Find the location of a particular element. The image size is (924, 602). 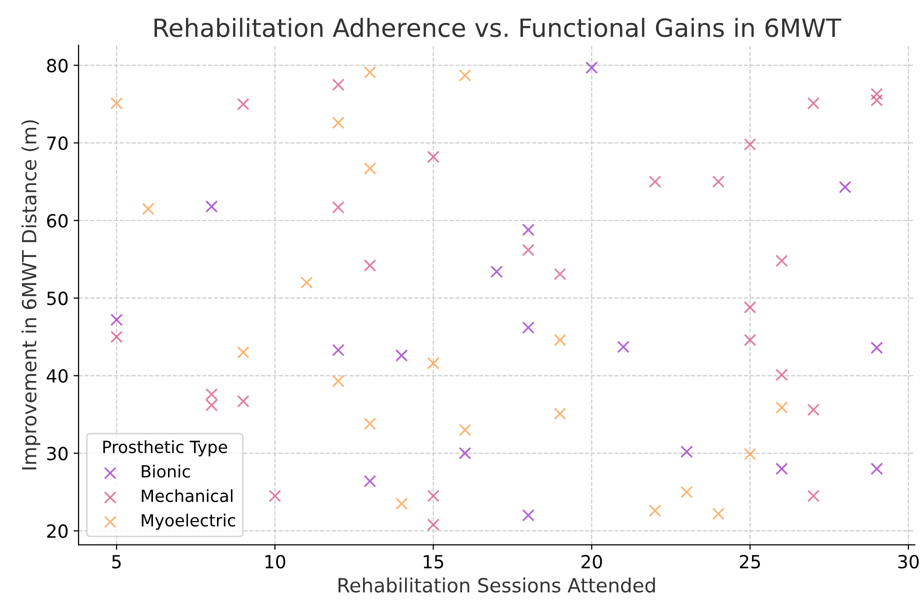

y-tick-label: 60 is located at coordinates (57, 221).